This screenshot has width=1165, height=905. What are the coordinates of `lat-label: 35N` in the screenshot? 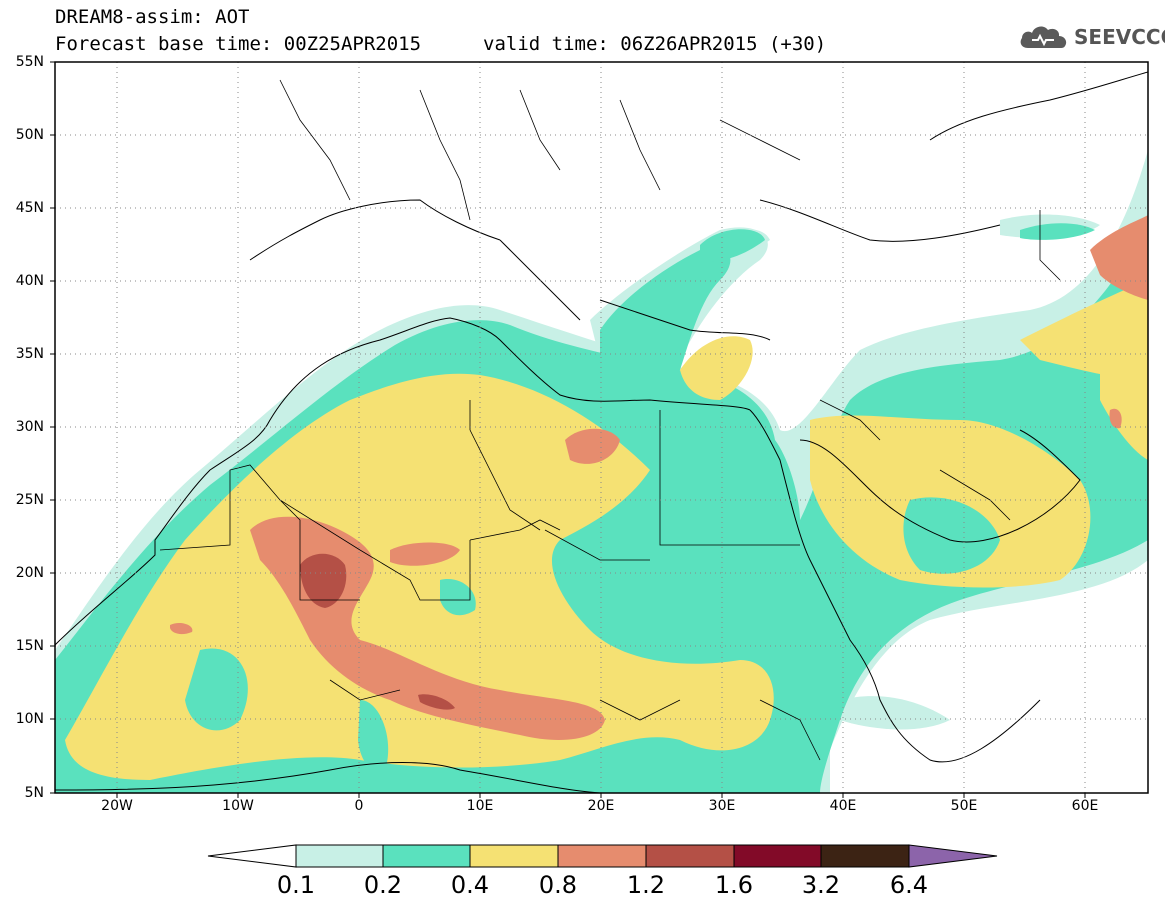 It's located at (29, 354).